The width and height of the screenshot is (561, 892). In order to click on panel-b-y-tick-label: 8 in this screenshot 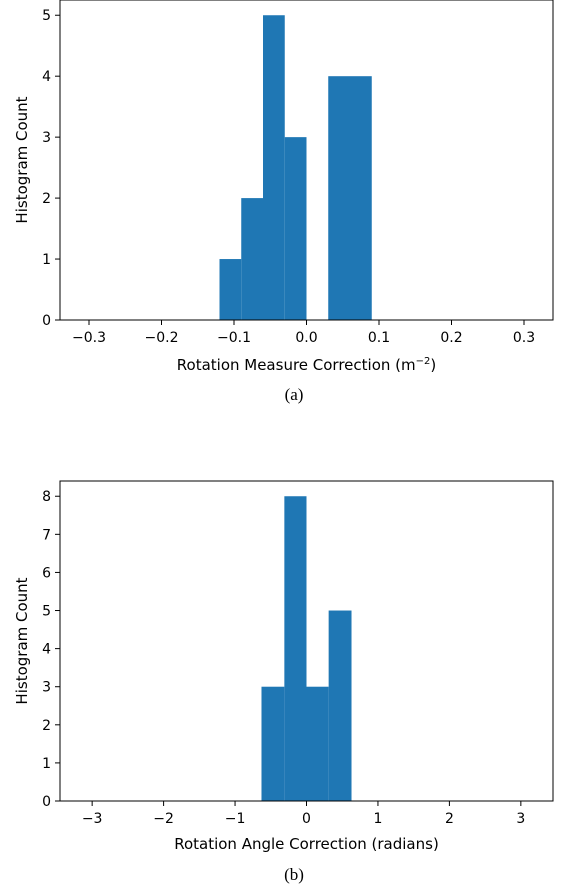, I will do `click(46, 497)`.